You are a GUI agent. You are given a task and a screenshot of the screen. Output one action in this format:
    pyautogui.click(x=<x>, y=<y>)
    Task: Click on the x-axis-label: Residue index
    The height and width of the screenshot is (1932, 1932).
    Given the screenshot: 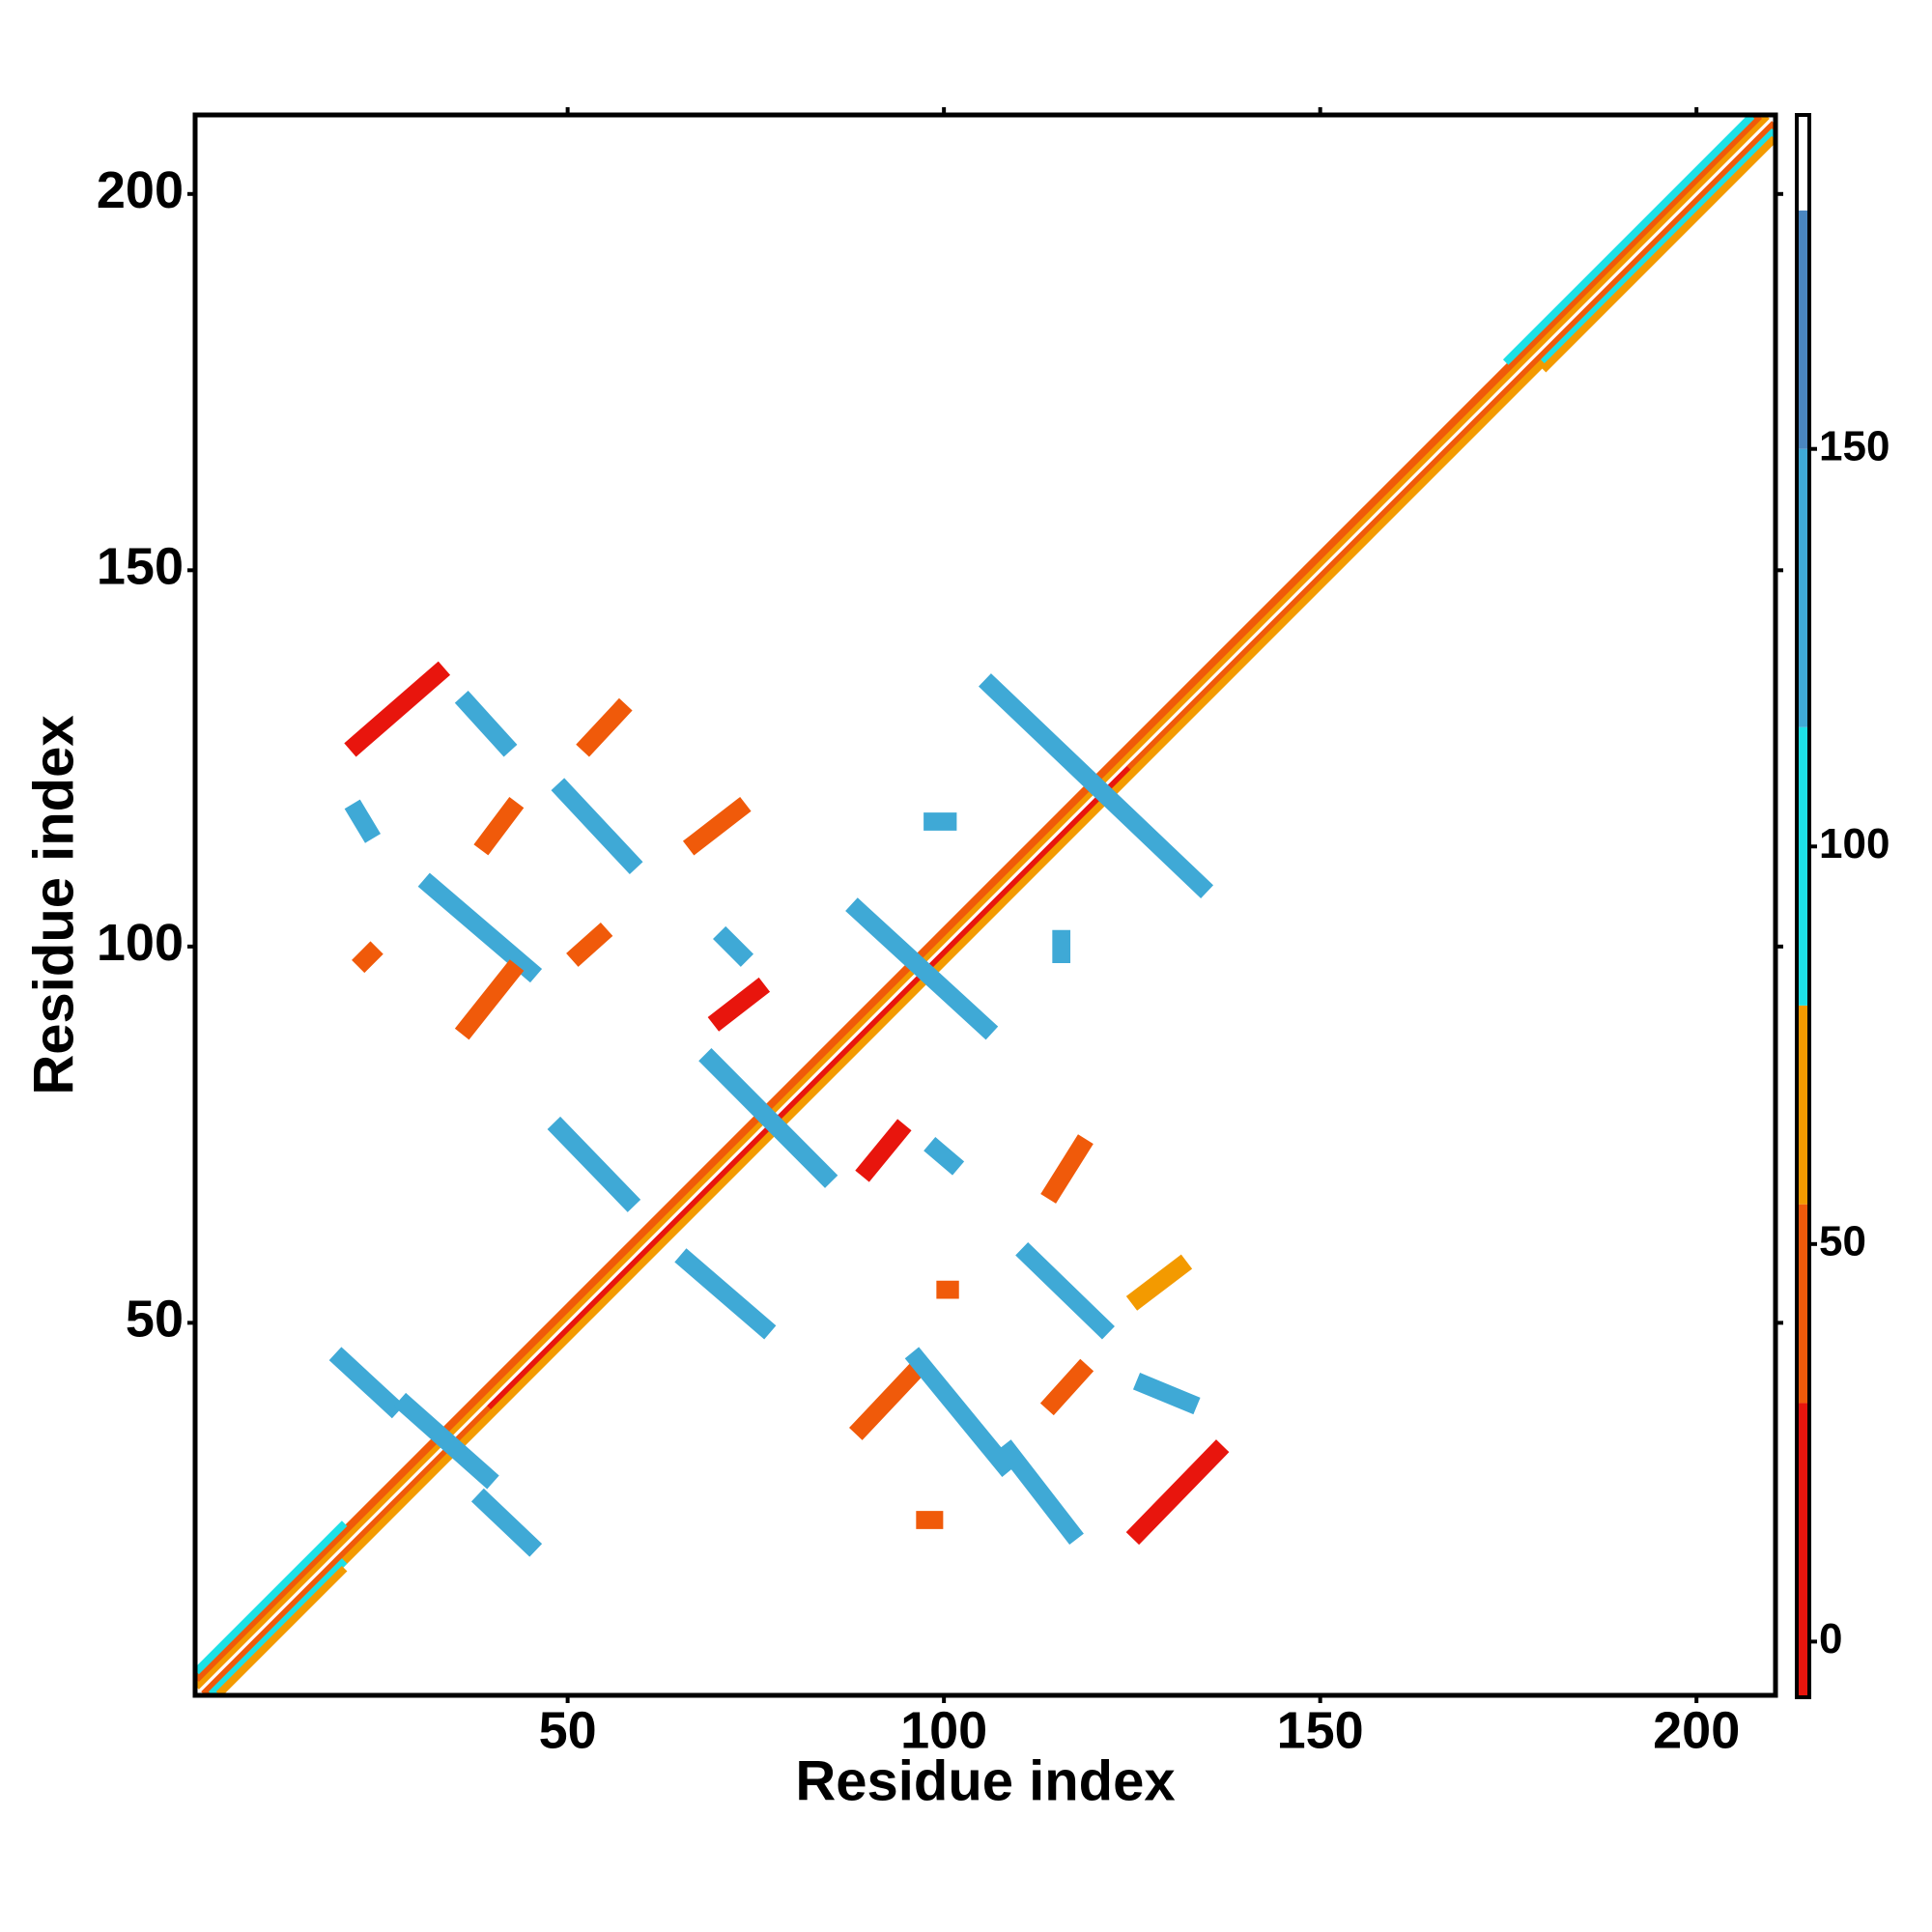 What is the action you would take?
    pyautogui.click(x=985, y=1780)
    